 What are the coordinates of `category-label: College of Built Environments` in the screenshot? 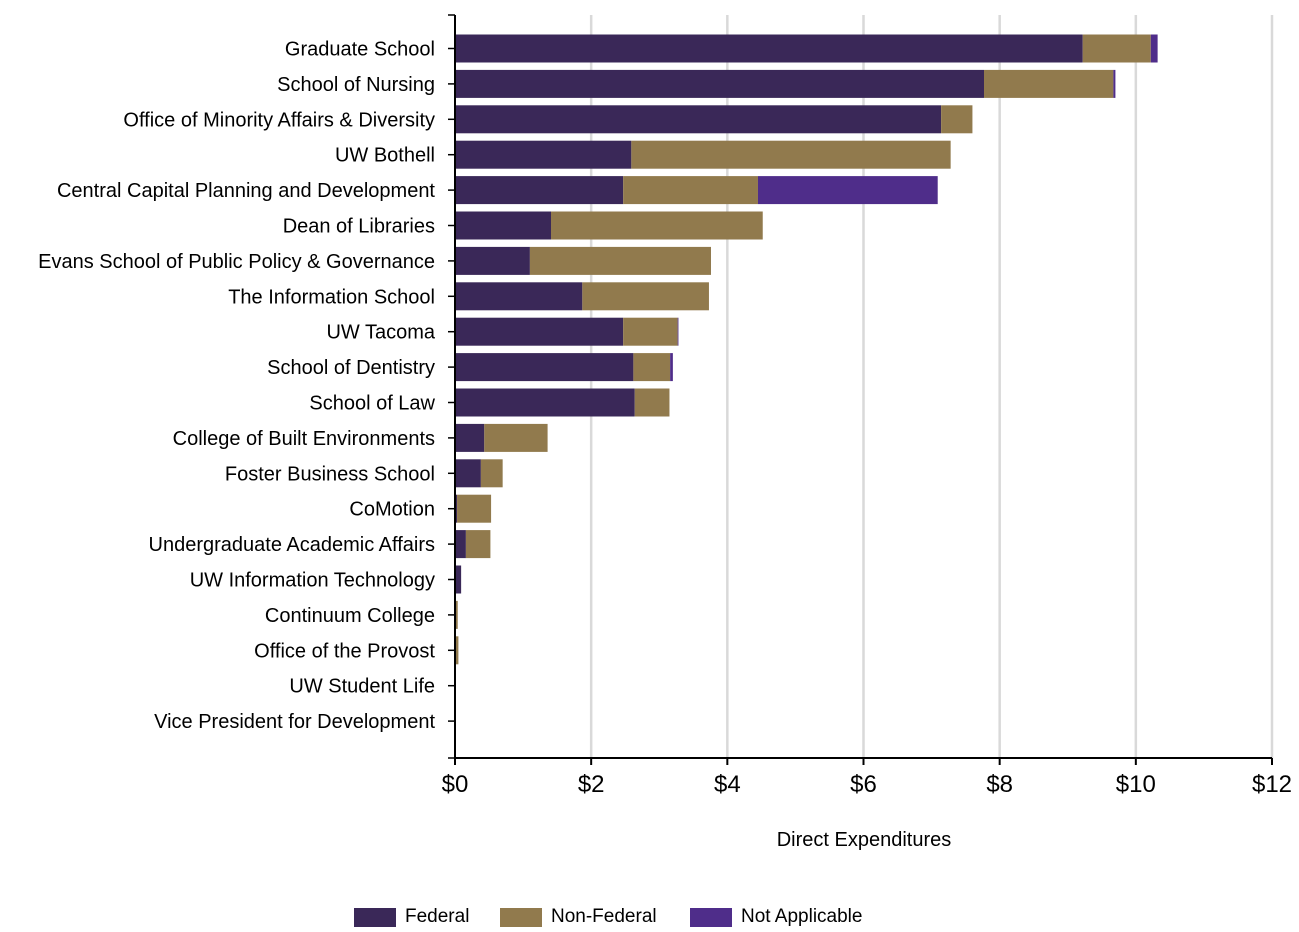 It's located at (304, 439).